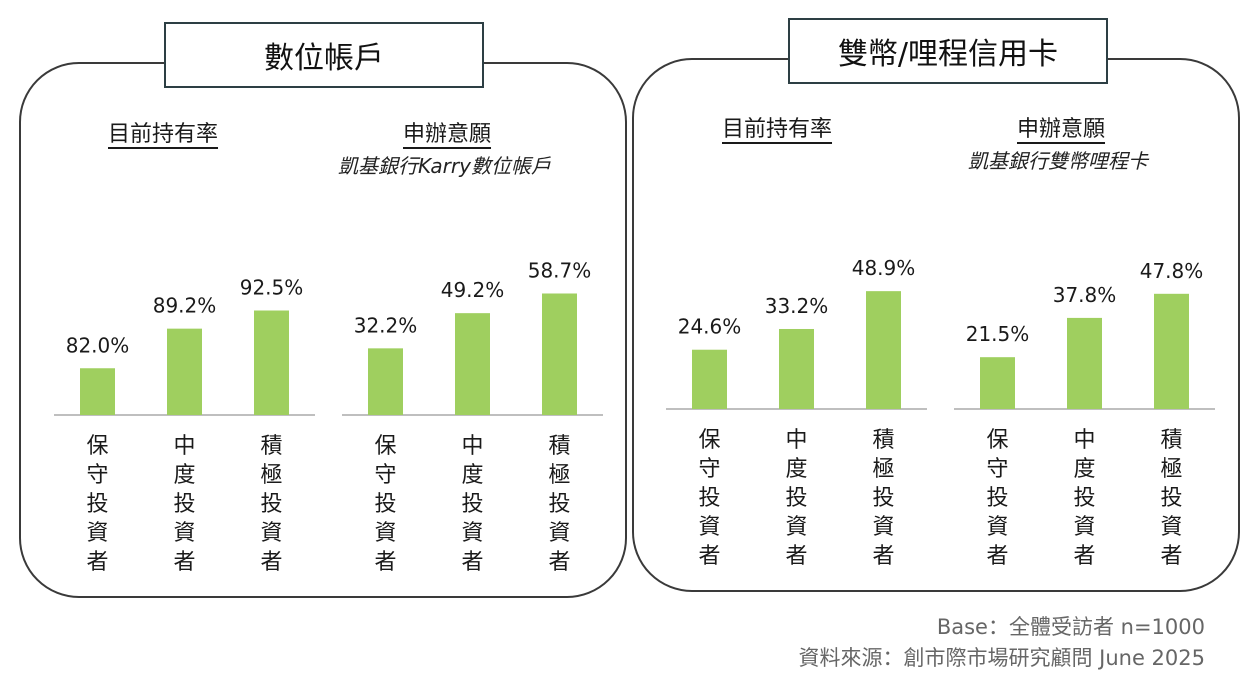  What do you see at coordinates (324, 55) in the screenshot?
I see `panel-title-digital-account: 數位帳戶` at bounding box center [324, 55].